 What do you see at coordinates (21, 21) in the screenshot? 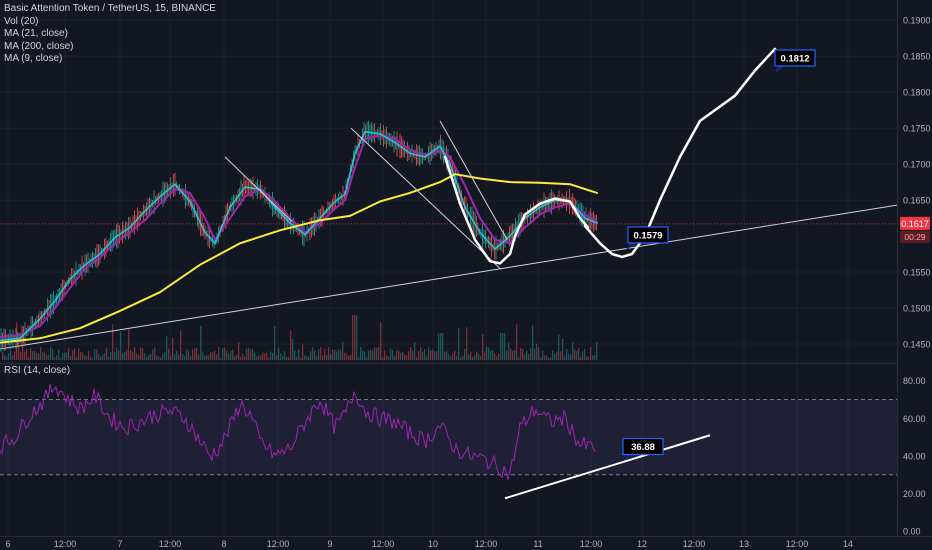
I see `indicator-vol: Vol (20)` at bounding box center [21, 21].